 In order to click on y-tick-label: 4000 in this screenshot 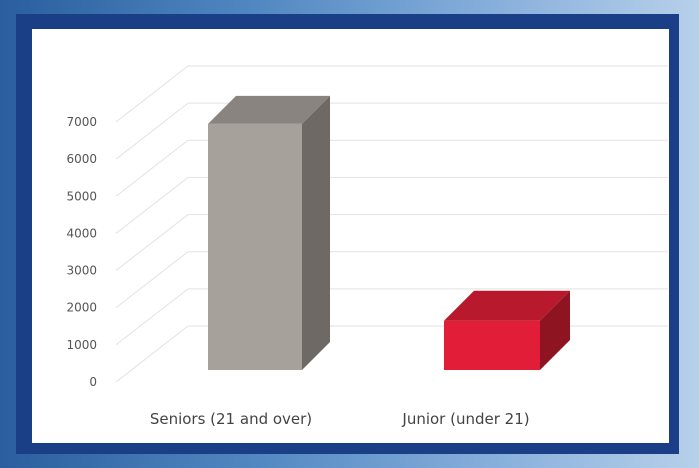, I will do `click(81, 233)`.